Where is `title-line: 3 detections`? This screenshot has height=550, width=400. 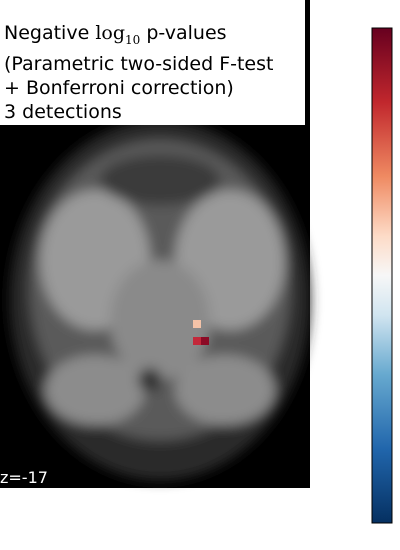 title-line: 3 detections is located at coordinates (63, 111).